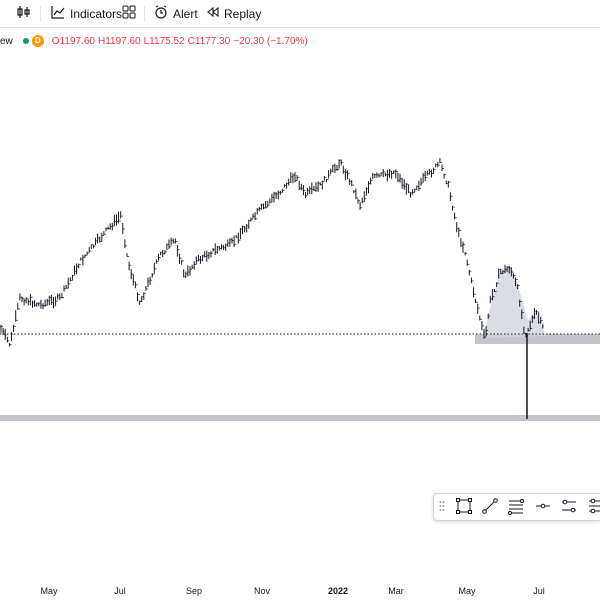 The image size is (600, 600). I want to click on high-value: H1197.60, so click(119, 41).